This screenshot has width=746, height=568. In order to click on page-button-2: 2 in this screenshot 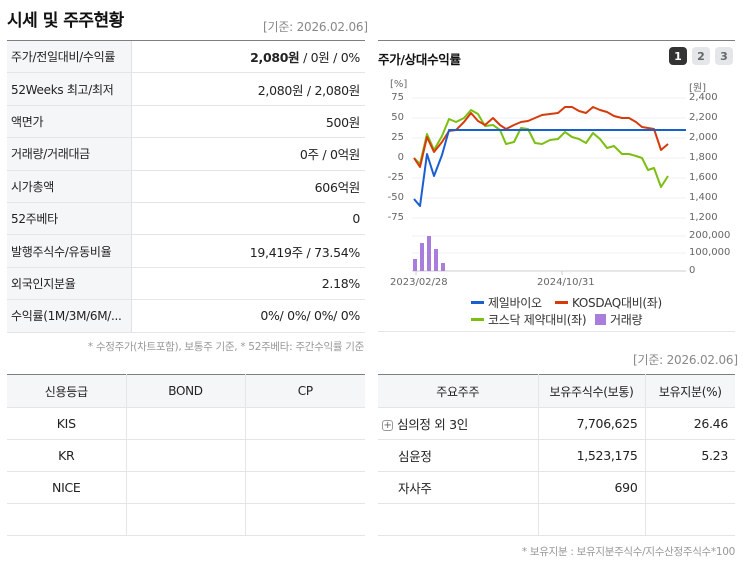, I will do `click(701, 56)`.